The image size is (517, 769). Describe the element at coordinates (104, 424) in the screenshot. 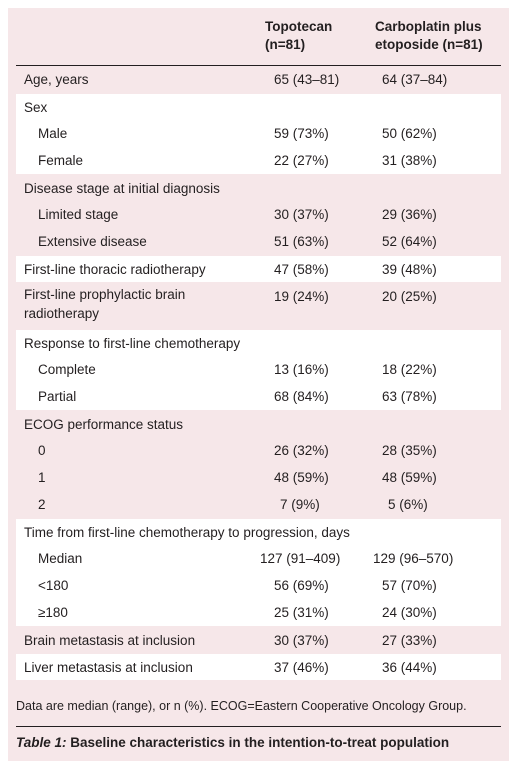

I see `table-row: ECOG performance status` at that location.